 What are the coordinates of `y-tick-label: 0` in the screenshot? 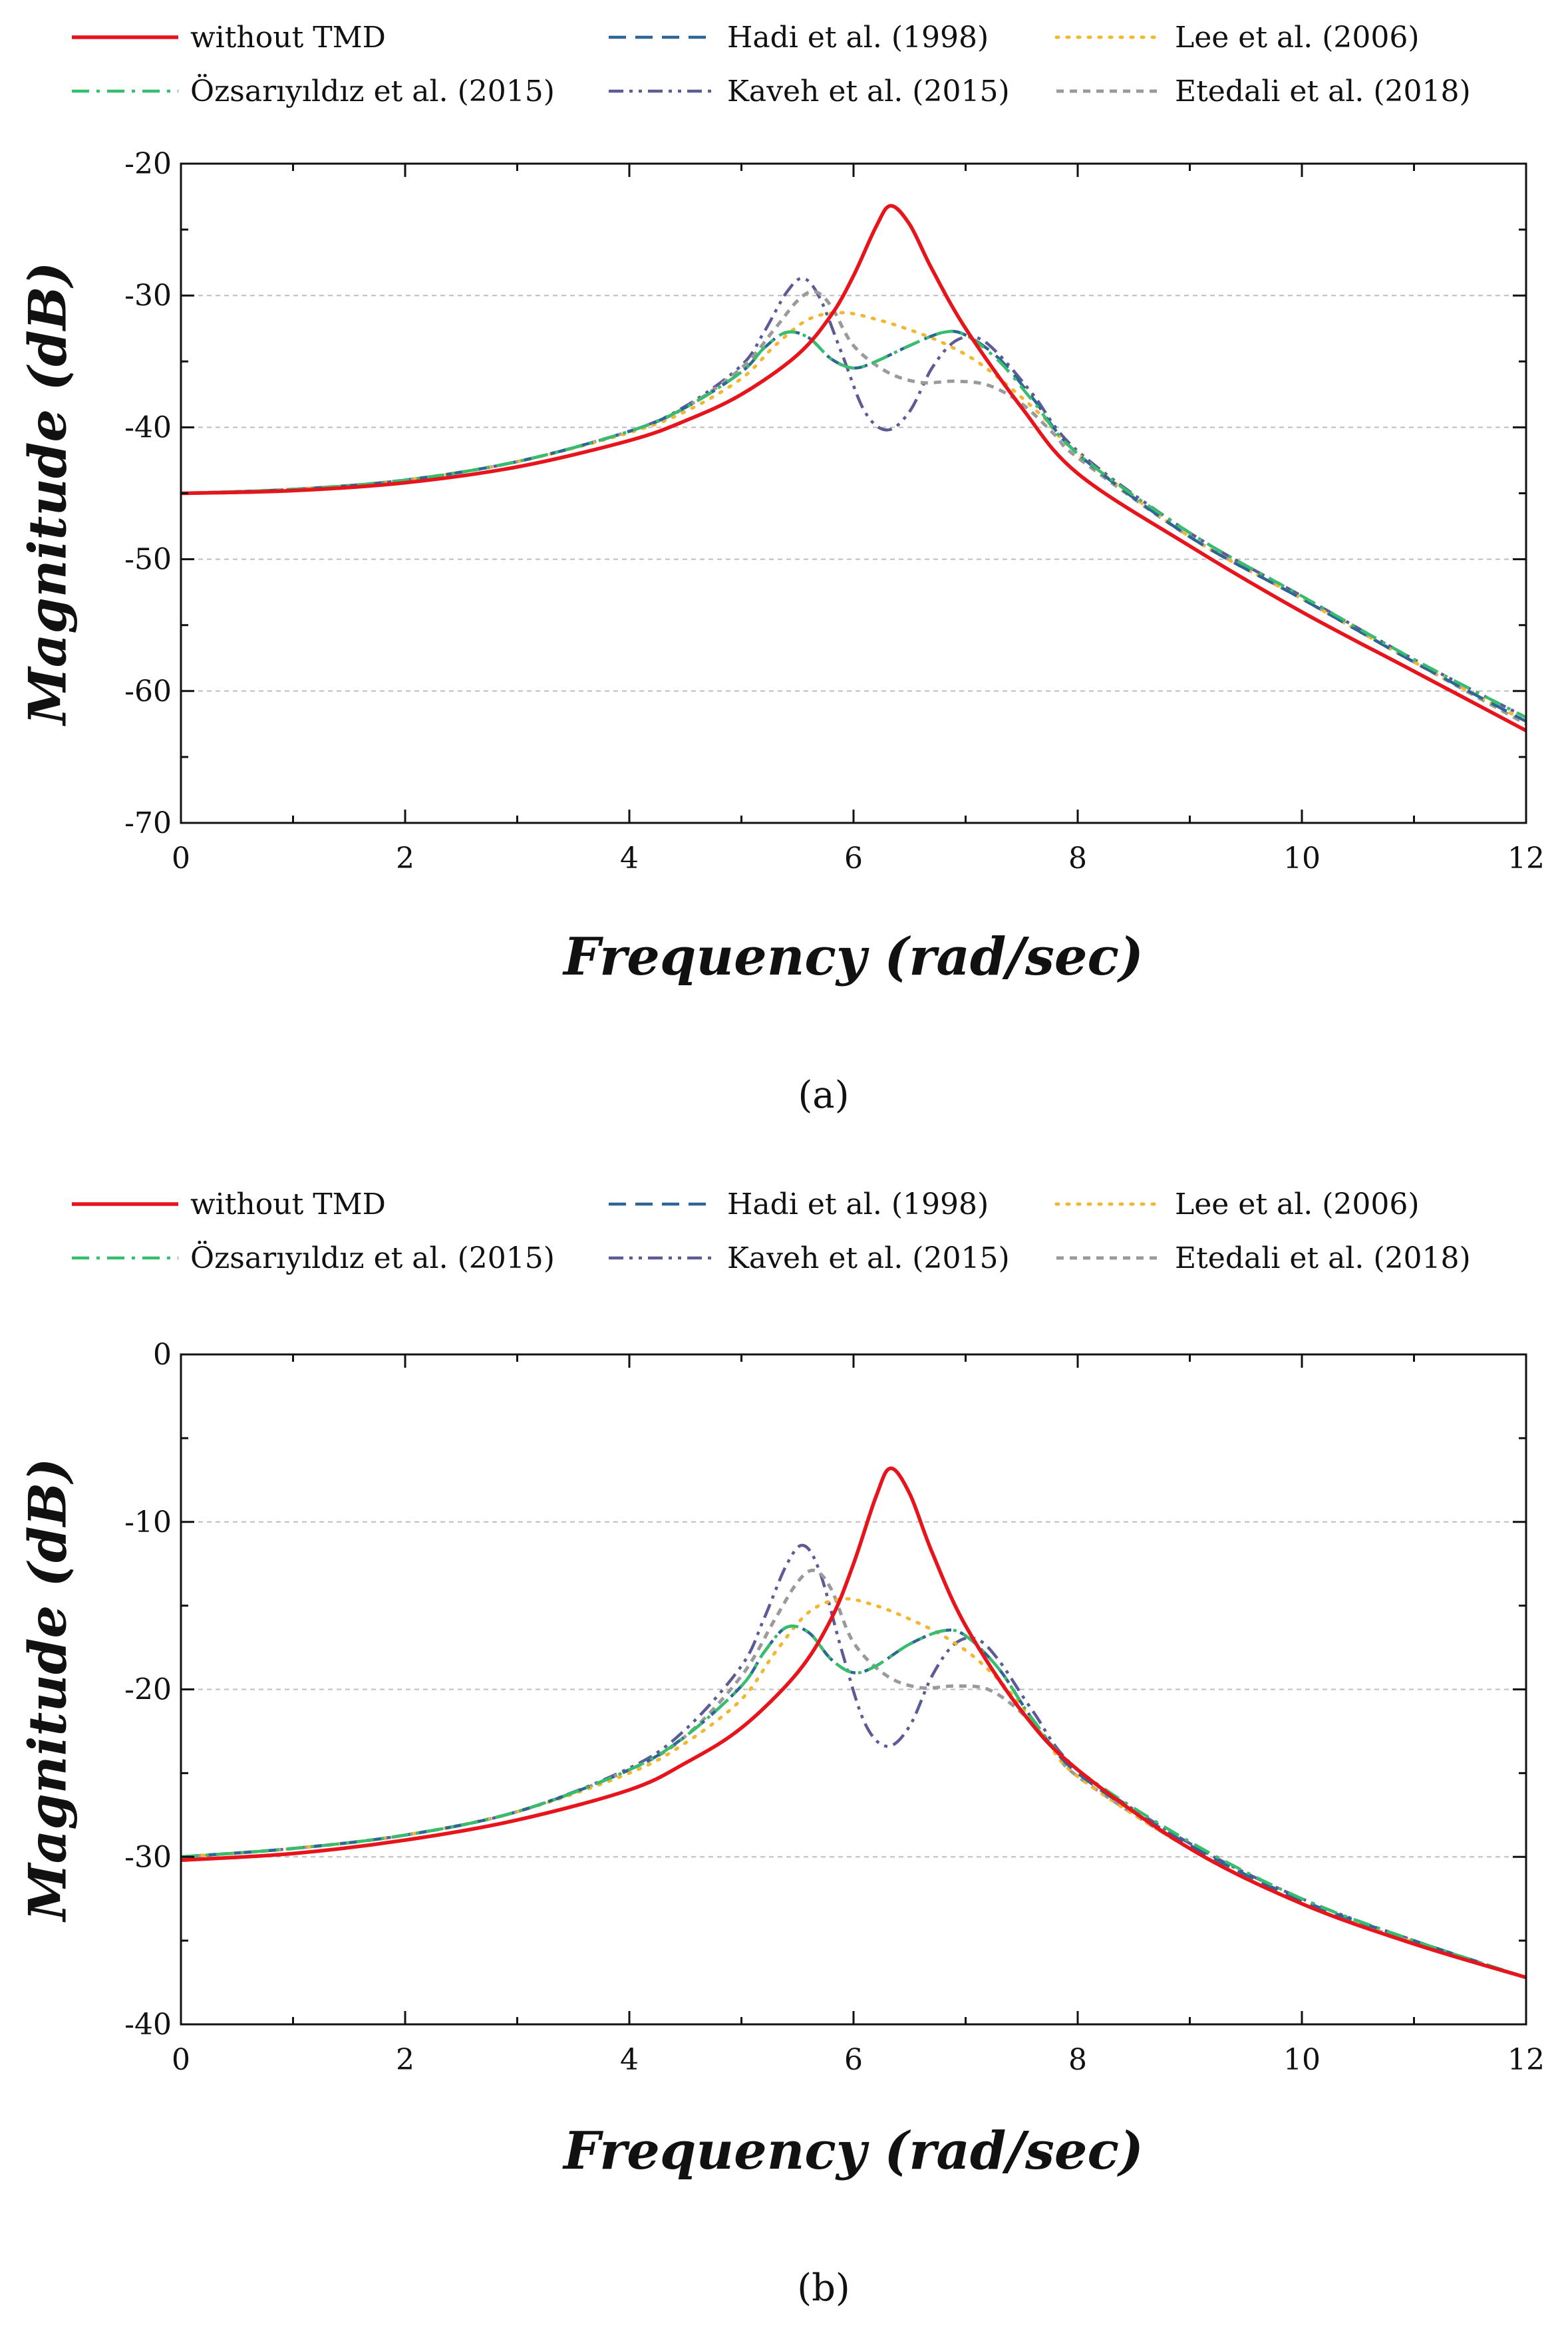 It's located at (162, 1355).